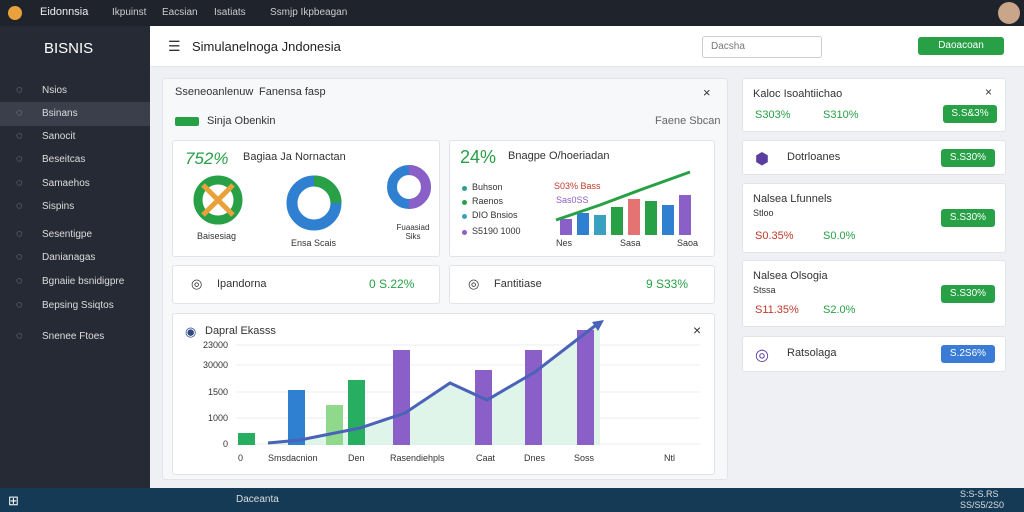 This screenshot has width=1024, height=512. What do you see at coordinates (970, 114) in the screenshot?
I see `side-button: S.S&3%` at bounding box center [970, 114].